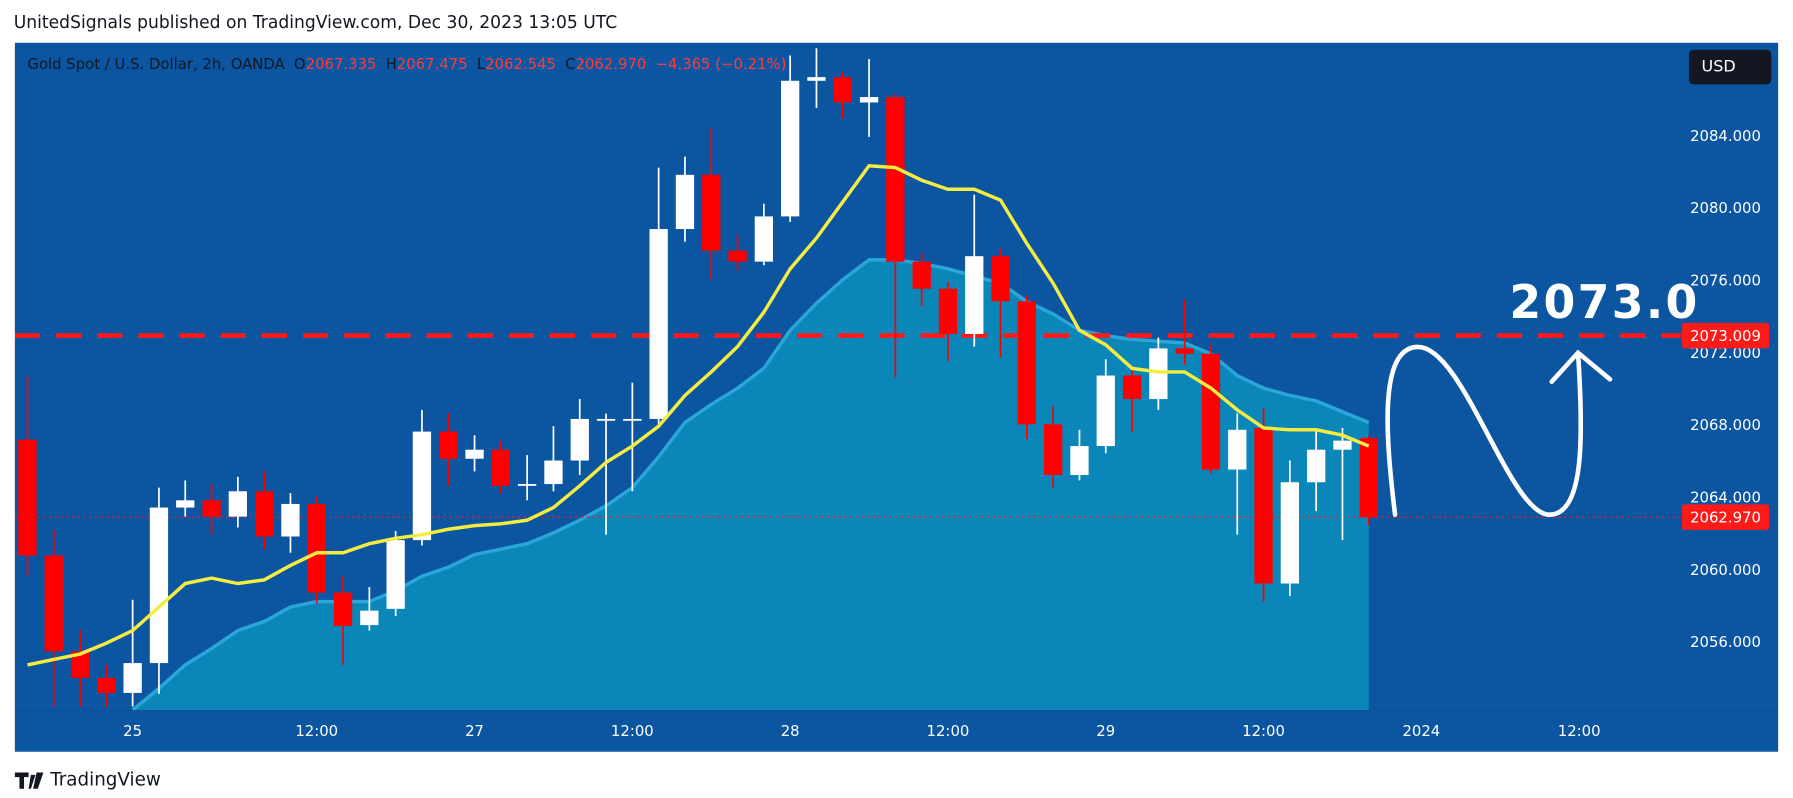 The height and width of the screenshot is (798, 1793). What do you see at coordinates (300, 64) in the screenshot?
I see `legend-key: O` at bounding box center [300, 64].